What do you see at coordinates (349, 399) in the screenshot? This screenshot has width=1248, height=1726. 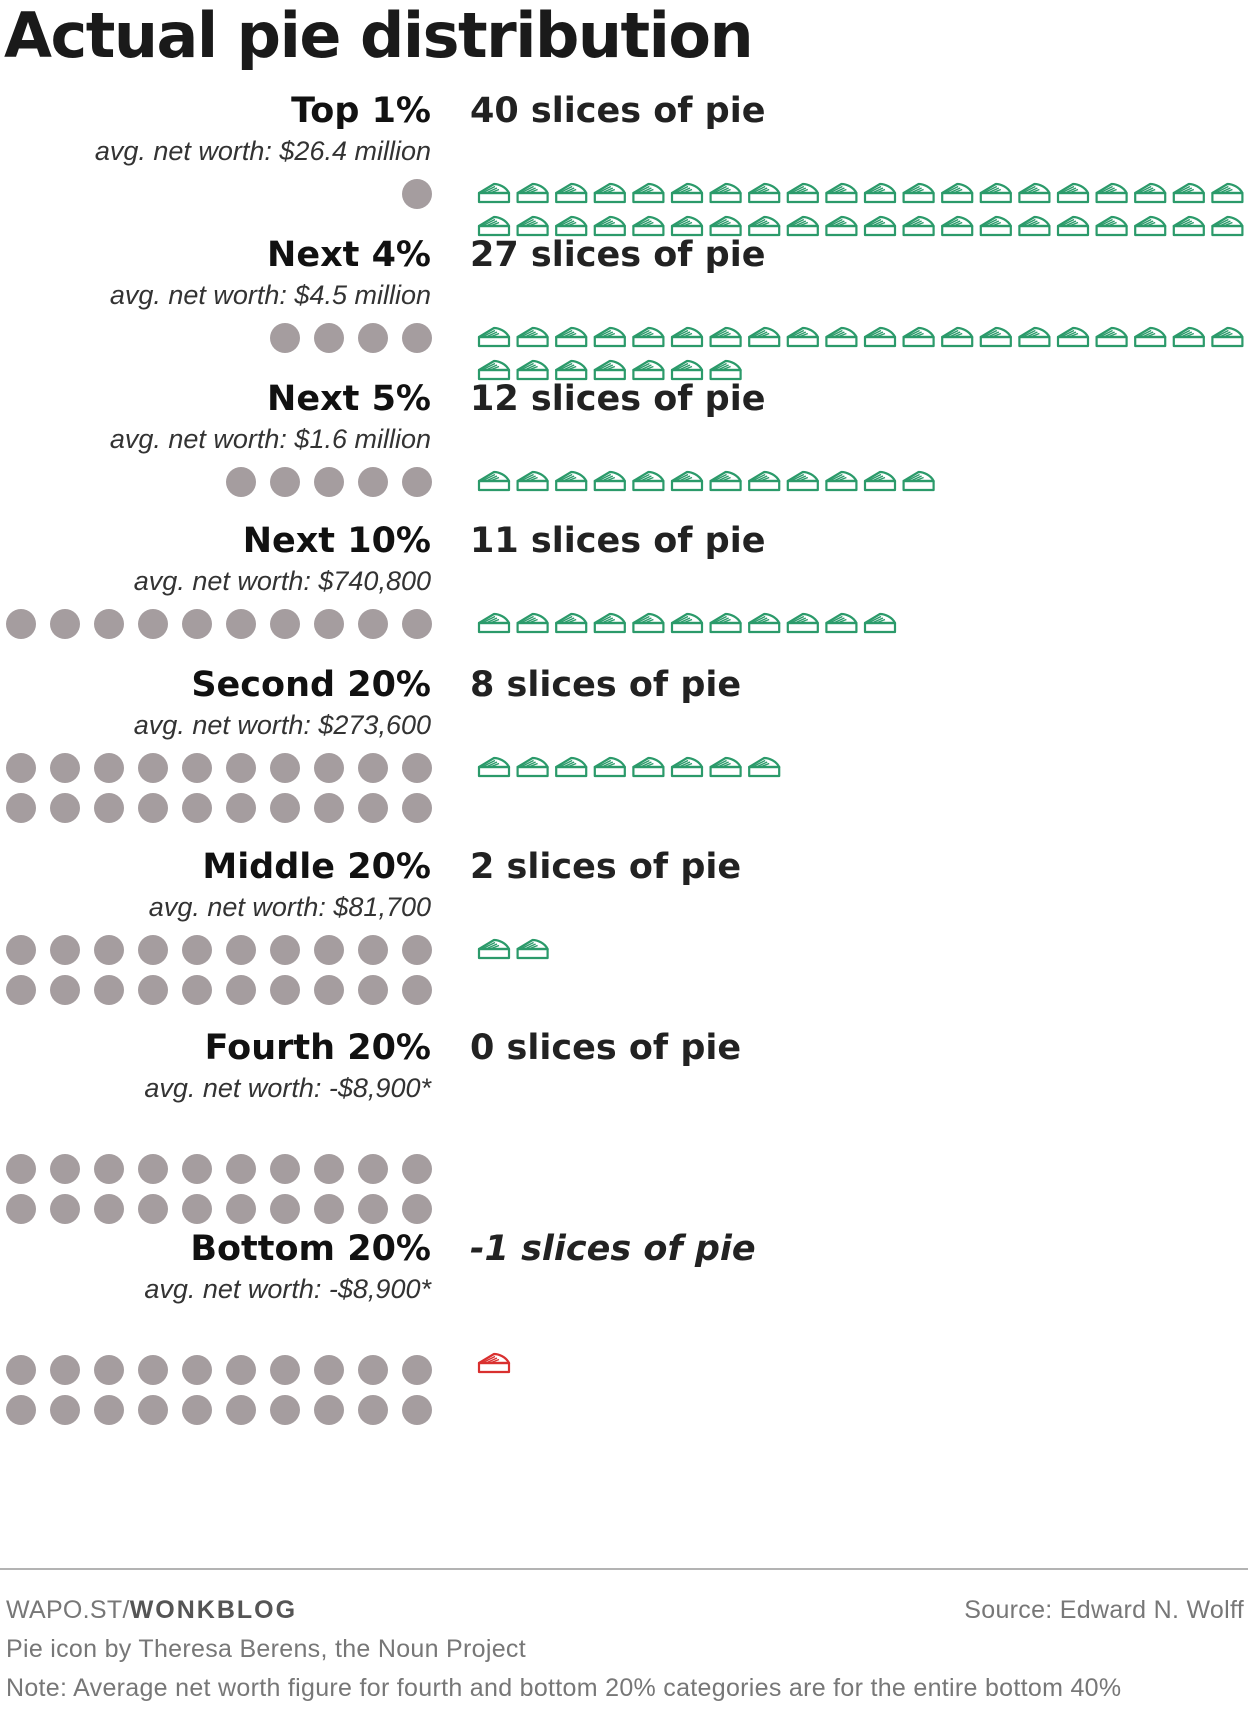 I see `group-label: Next 5%` at bounding box center [349, 399].